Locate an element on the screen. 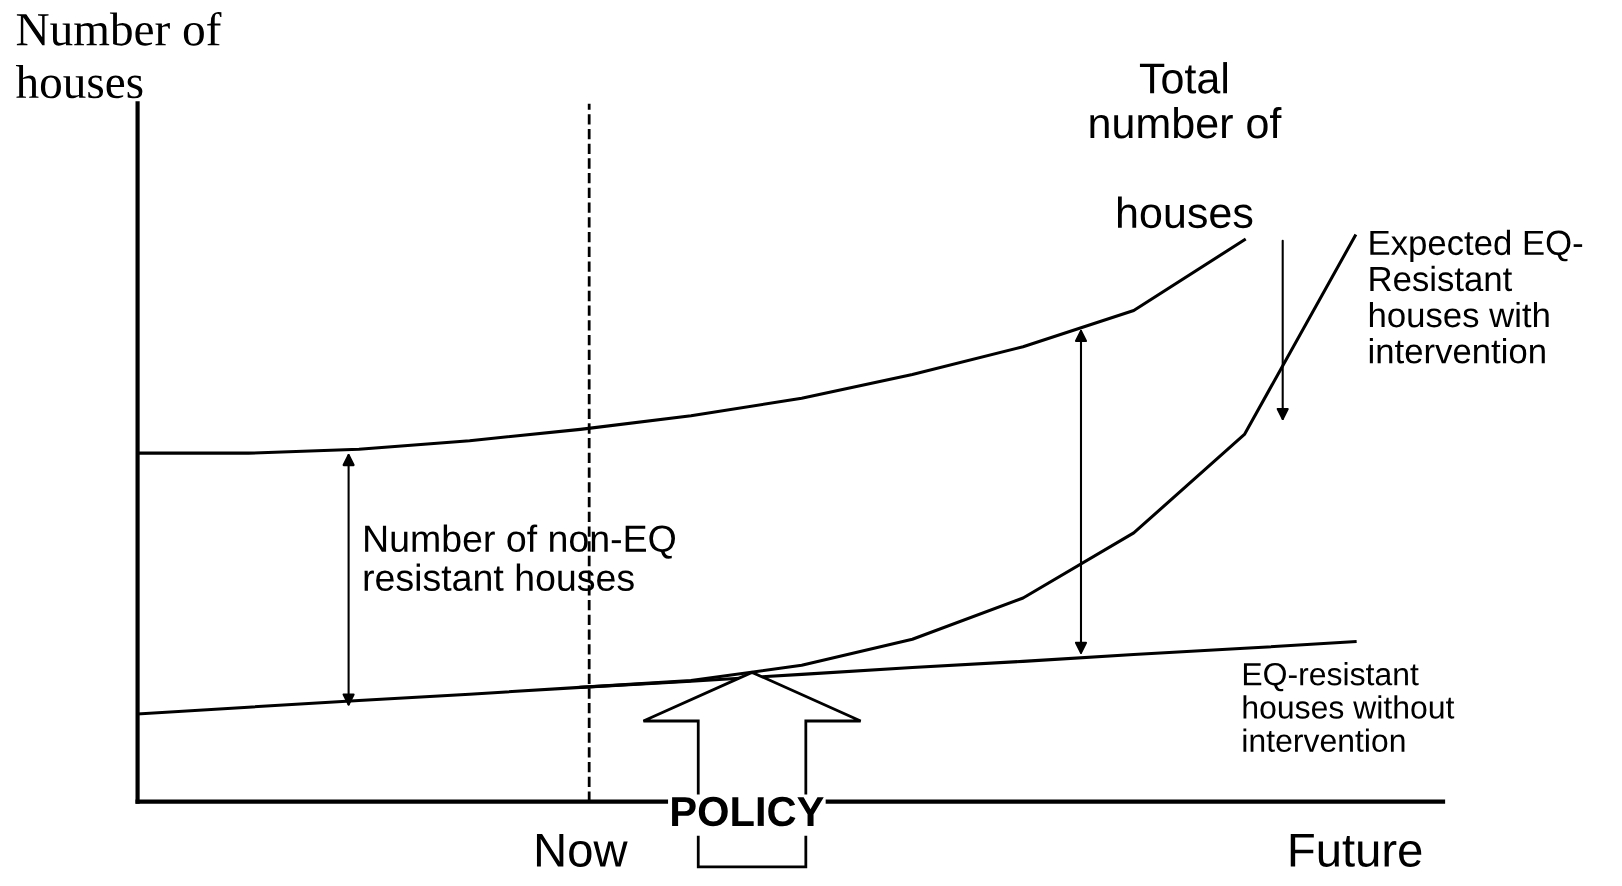  annotation: Expected EQ- Resistant houses with intervention is located at coordinates (1476, 296).